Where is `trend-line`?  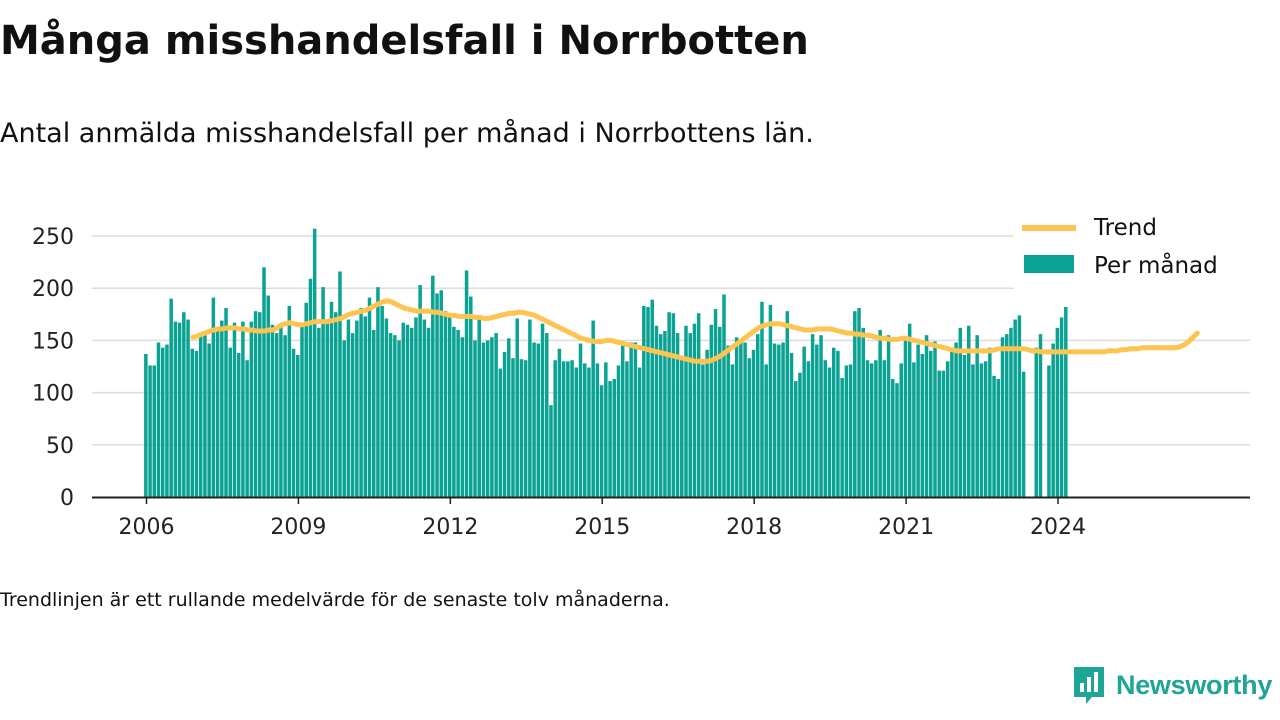 trend-line is located at coordinates (695, 331).